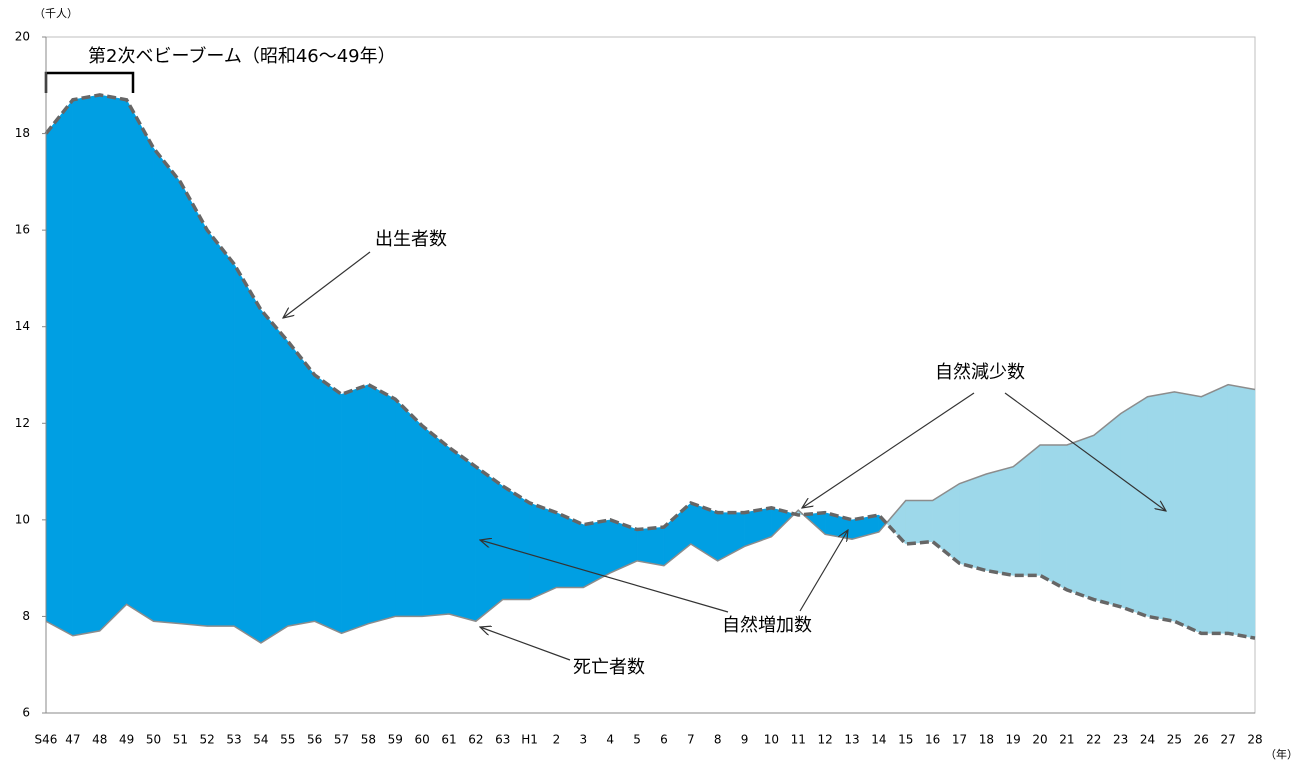  I want to click on y-tick-label: 18, so click(22, 133).